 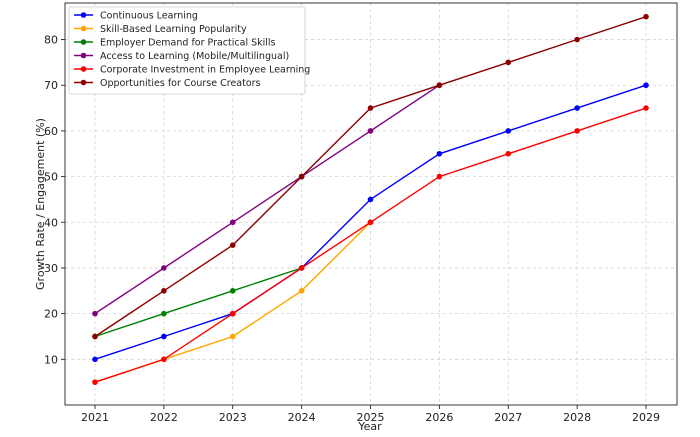 I want to click on y-axis-label: Growth Rate / Engagement (%), so click(x=40, y=204).